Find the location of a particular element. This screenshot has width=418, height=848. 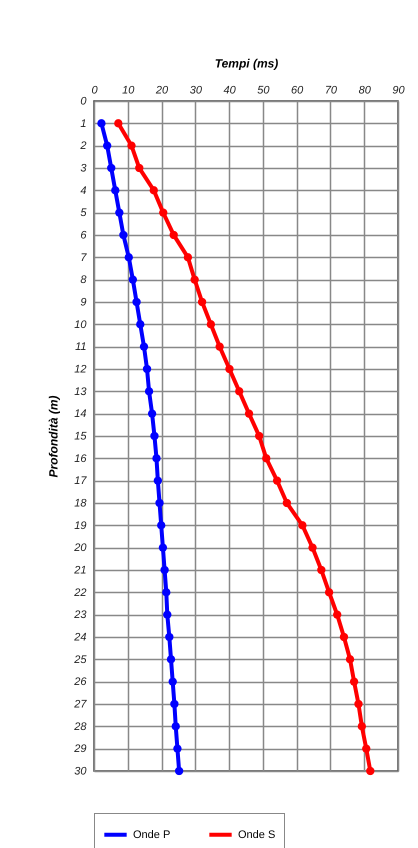

x-tick-label: 20 is located at coordinates (162, 90).